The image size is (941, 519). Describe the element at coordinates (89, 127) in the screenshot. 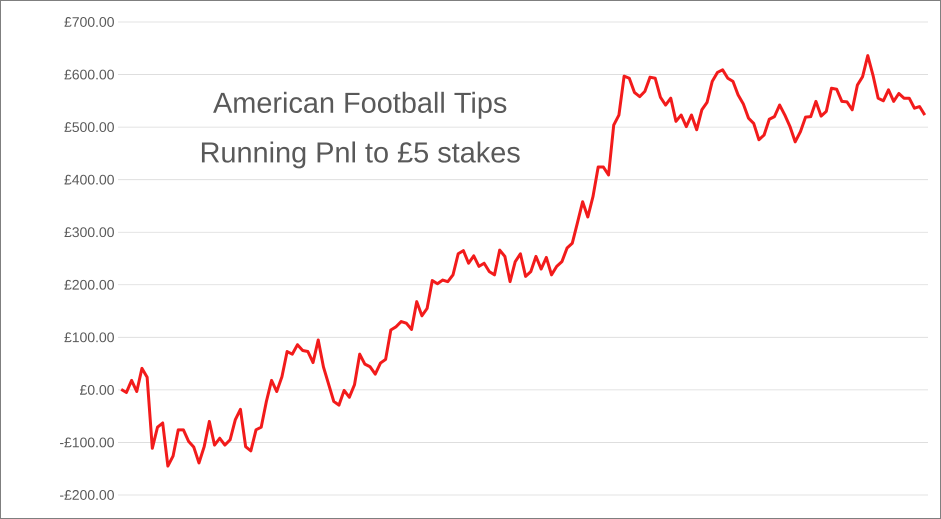

I see `y-tick-label: £500.00` at that location.